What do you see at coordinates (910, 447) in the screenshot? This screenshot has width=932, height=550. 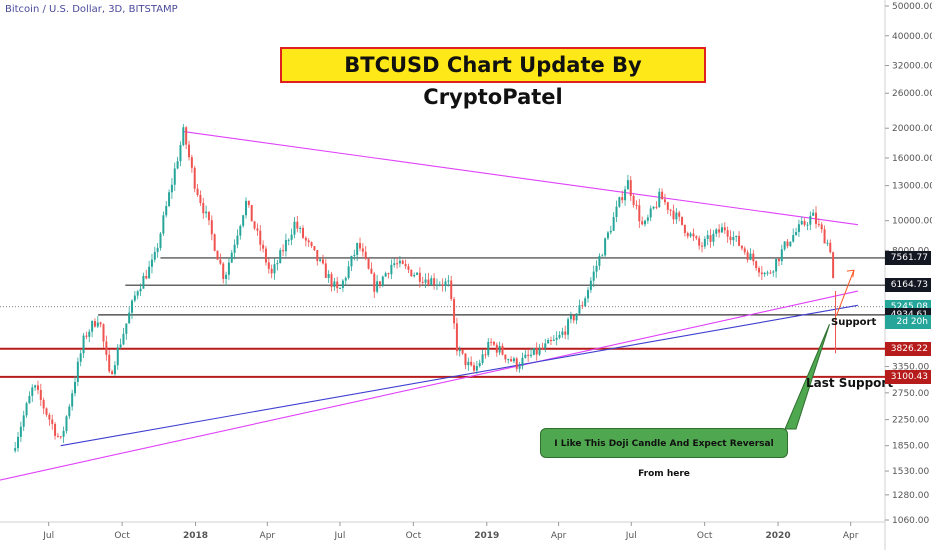 I see `y-tick-label: 1850.00` at bounding box center [910, 447].